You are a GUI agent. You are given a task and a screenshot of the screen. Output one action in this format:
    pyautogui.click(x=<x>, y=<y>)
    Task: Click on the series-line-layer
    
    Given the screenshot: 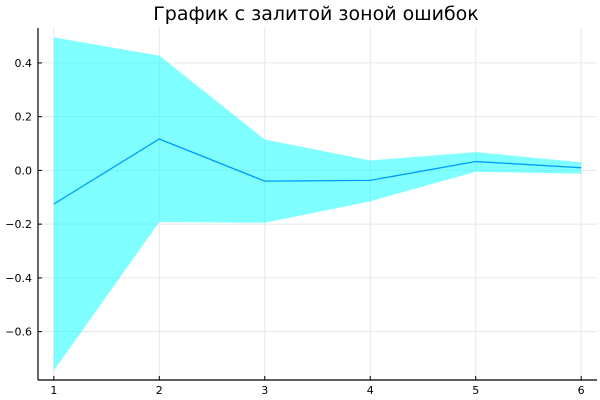 What is the action you would take?
    pyautogui.click(x=317, y=171)
    